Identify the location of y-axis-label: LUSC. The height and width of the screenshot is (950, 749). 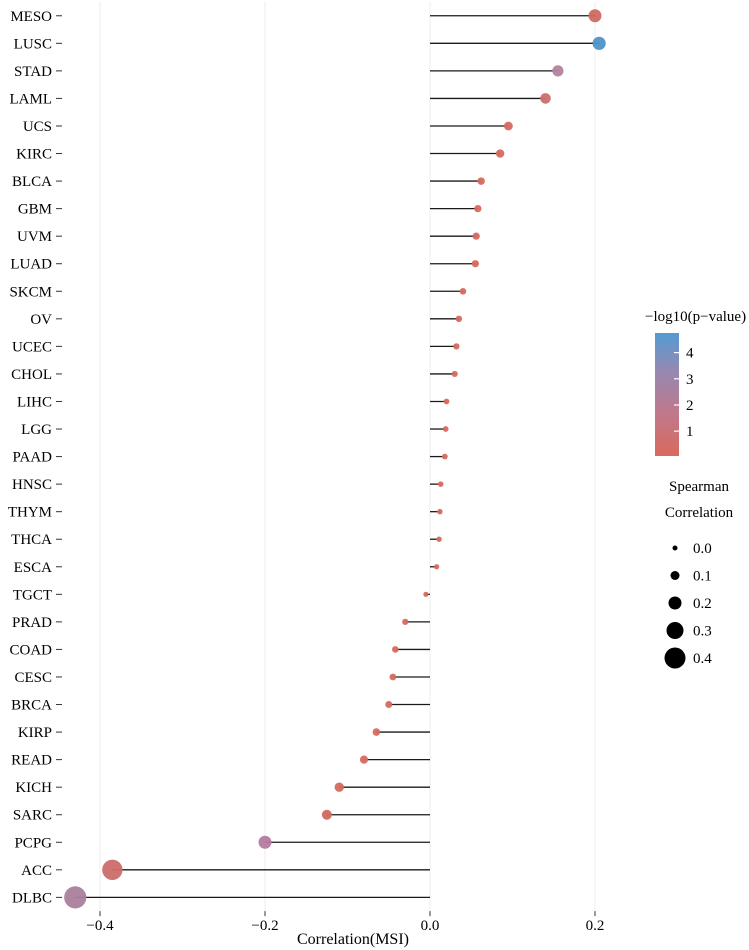
(33, 44).